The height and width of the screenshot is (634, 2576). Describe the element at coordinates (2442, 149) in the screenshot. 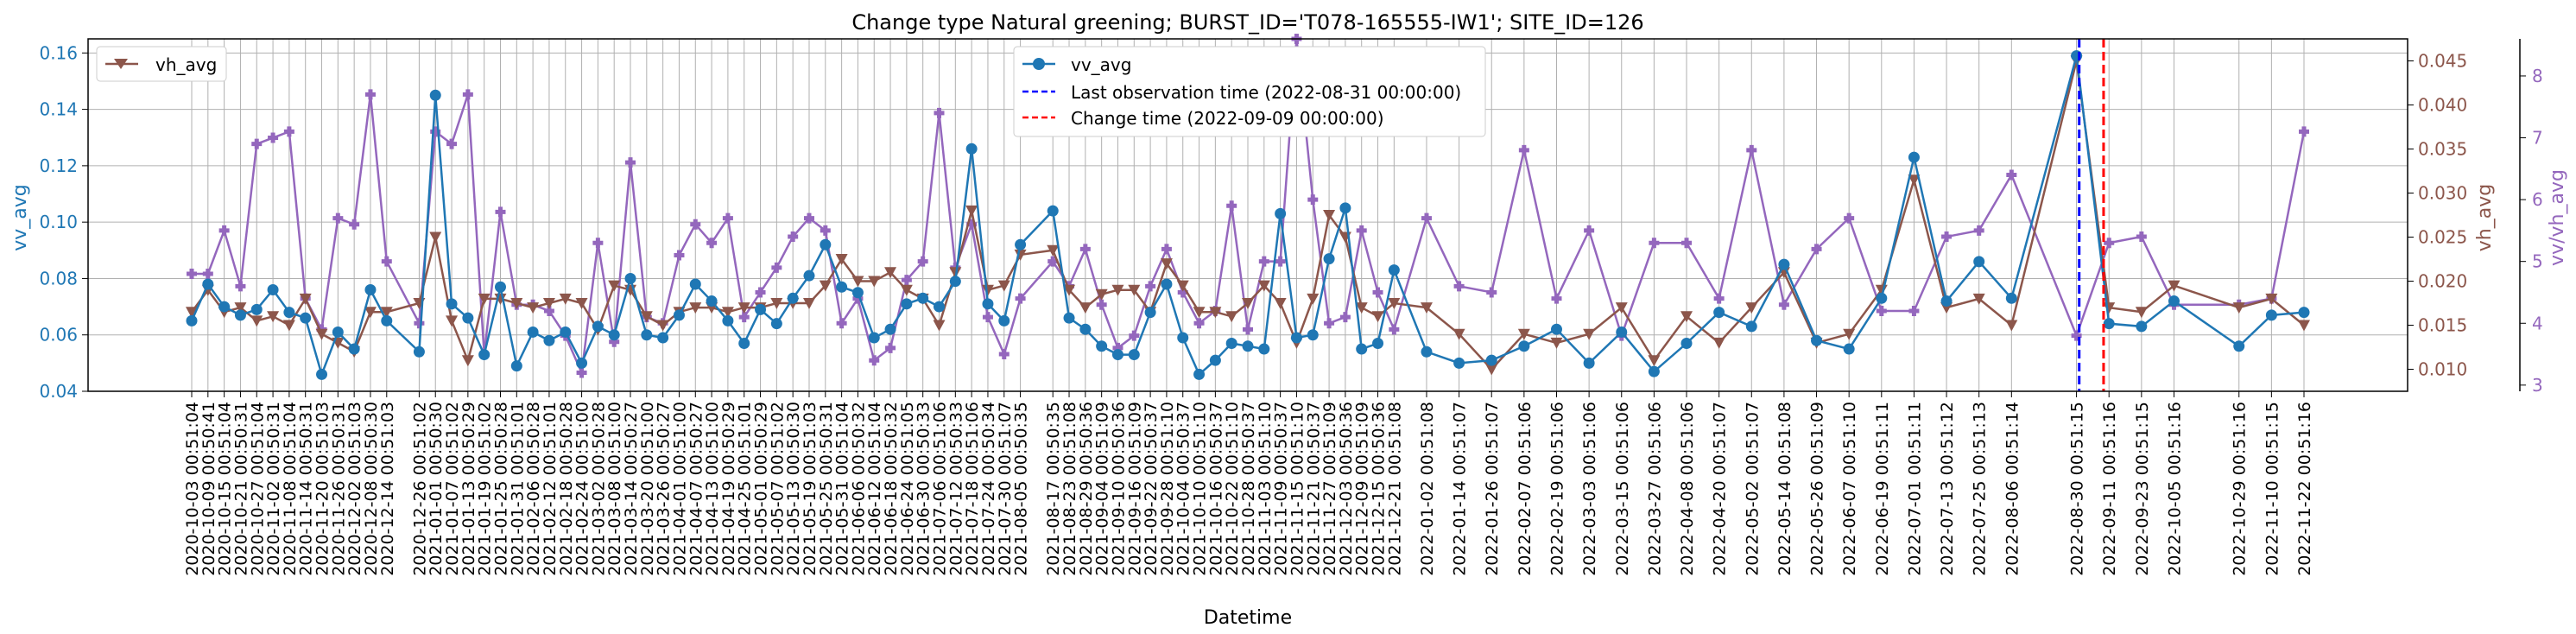

I see `y-right1-tick-label: 0.035` at that location.